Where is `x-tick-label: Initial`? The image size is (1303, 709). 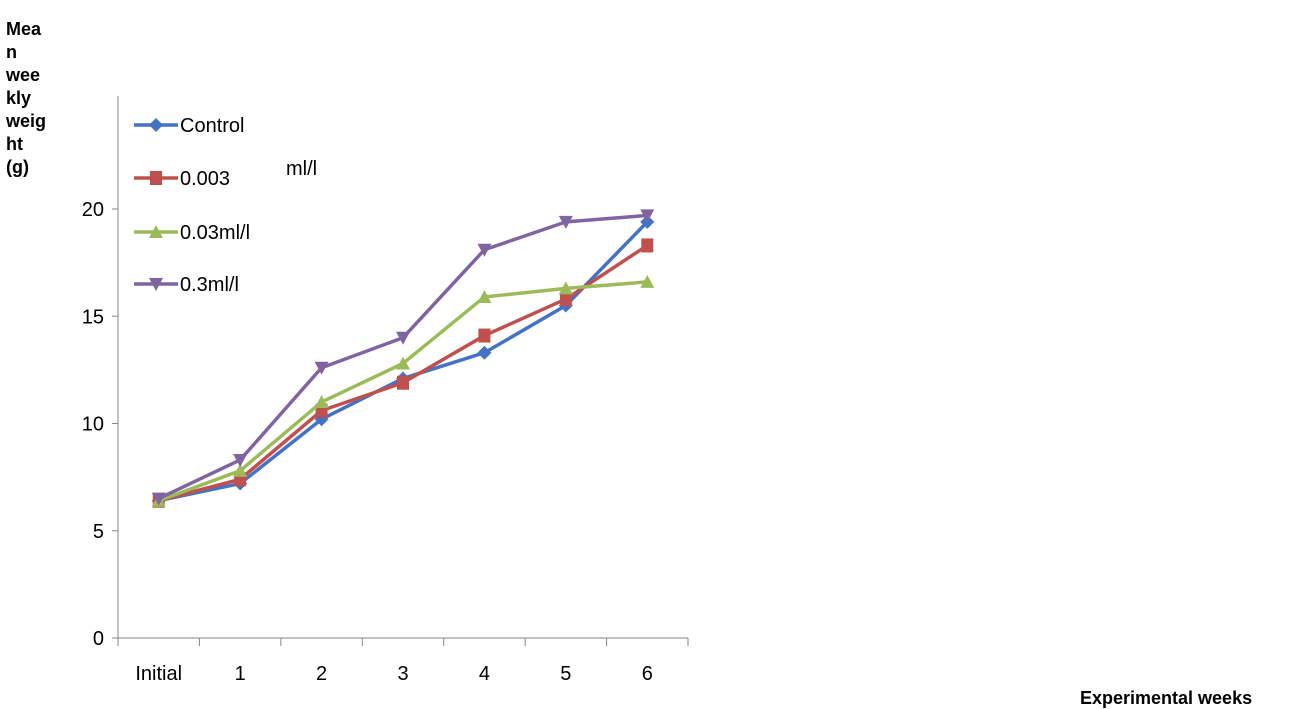
x-tick-label: Initial is located at coordinates (158, 674).